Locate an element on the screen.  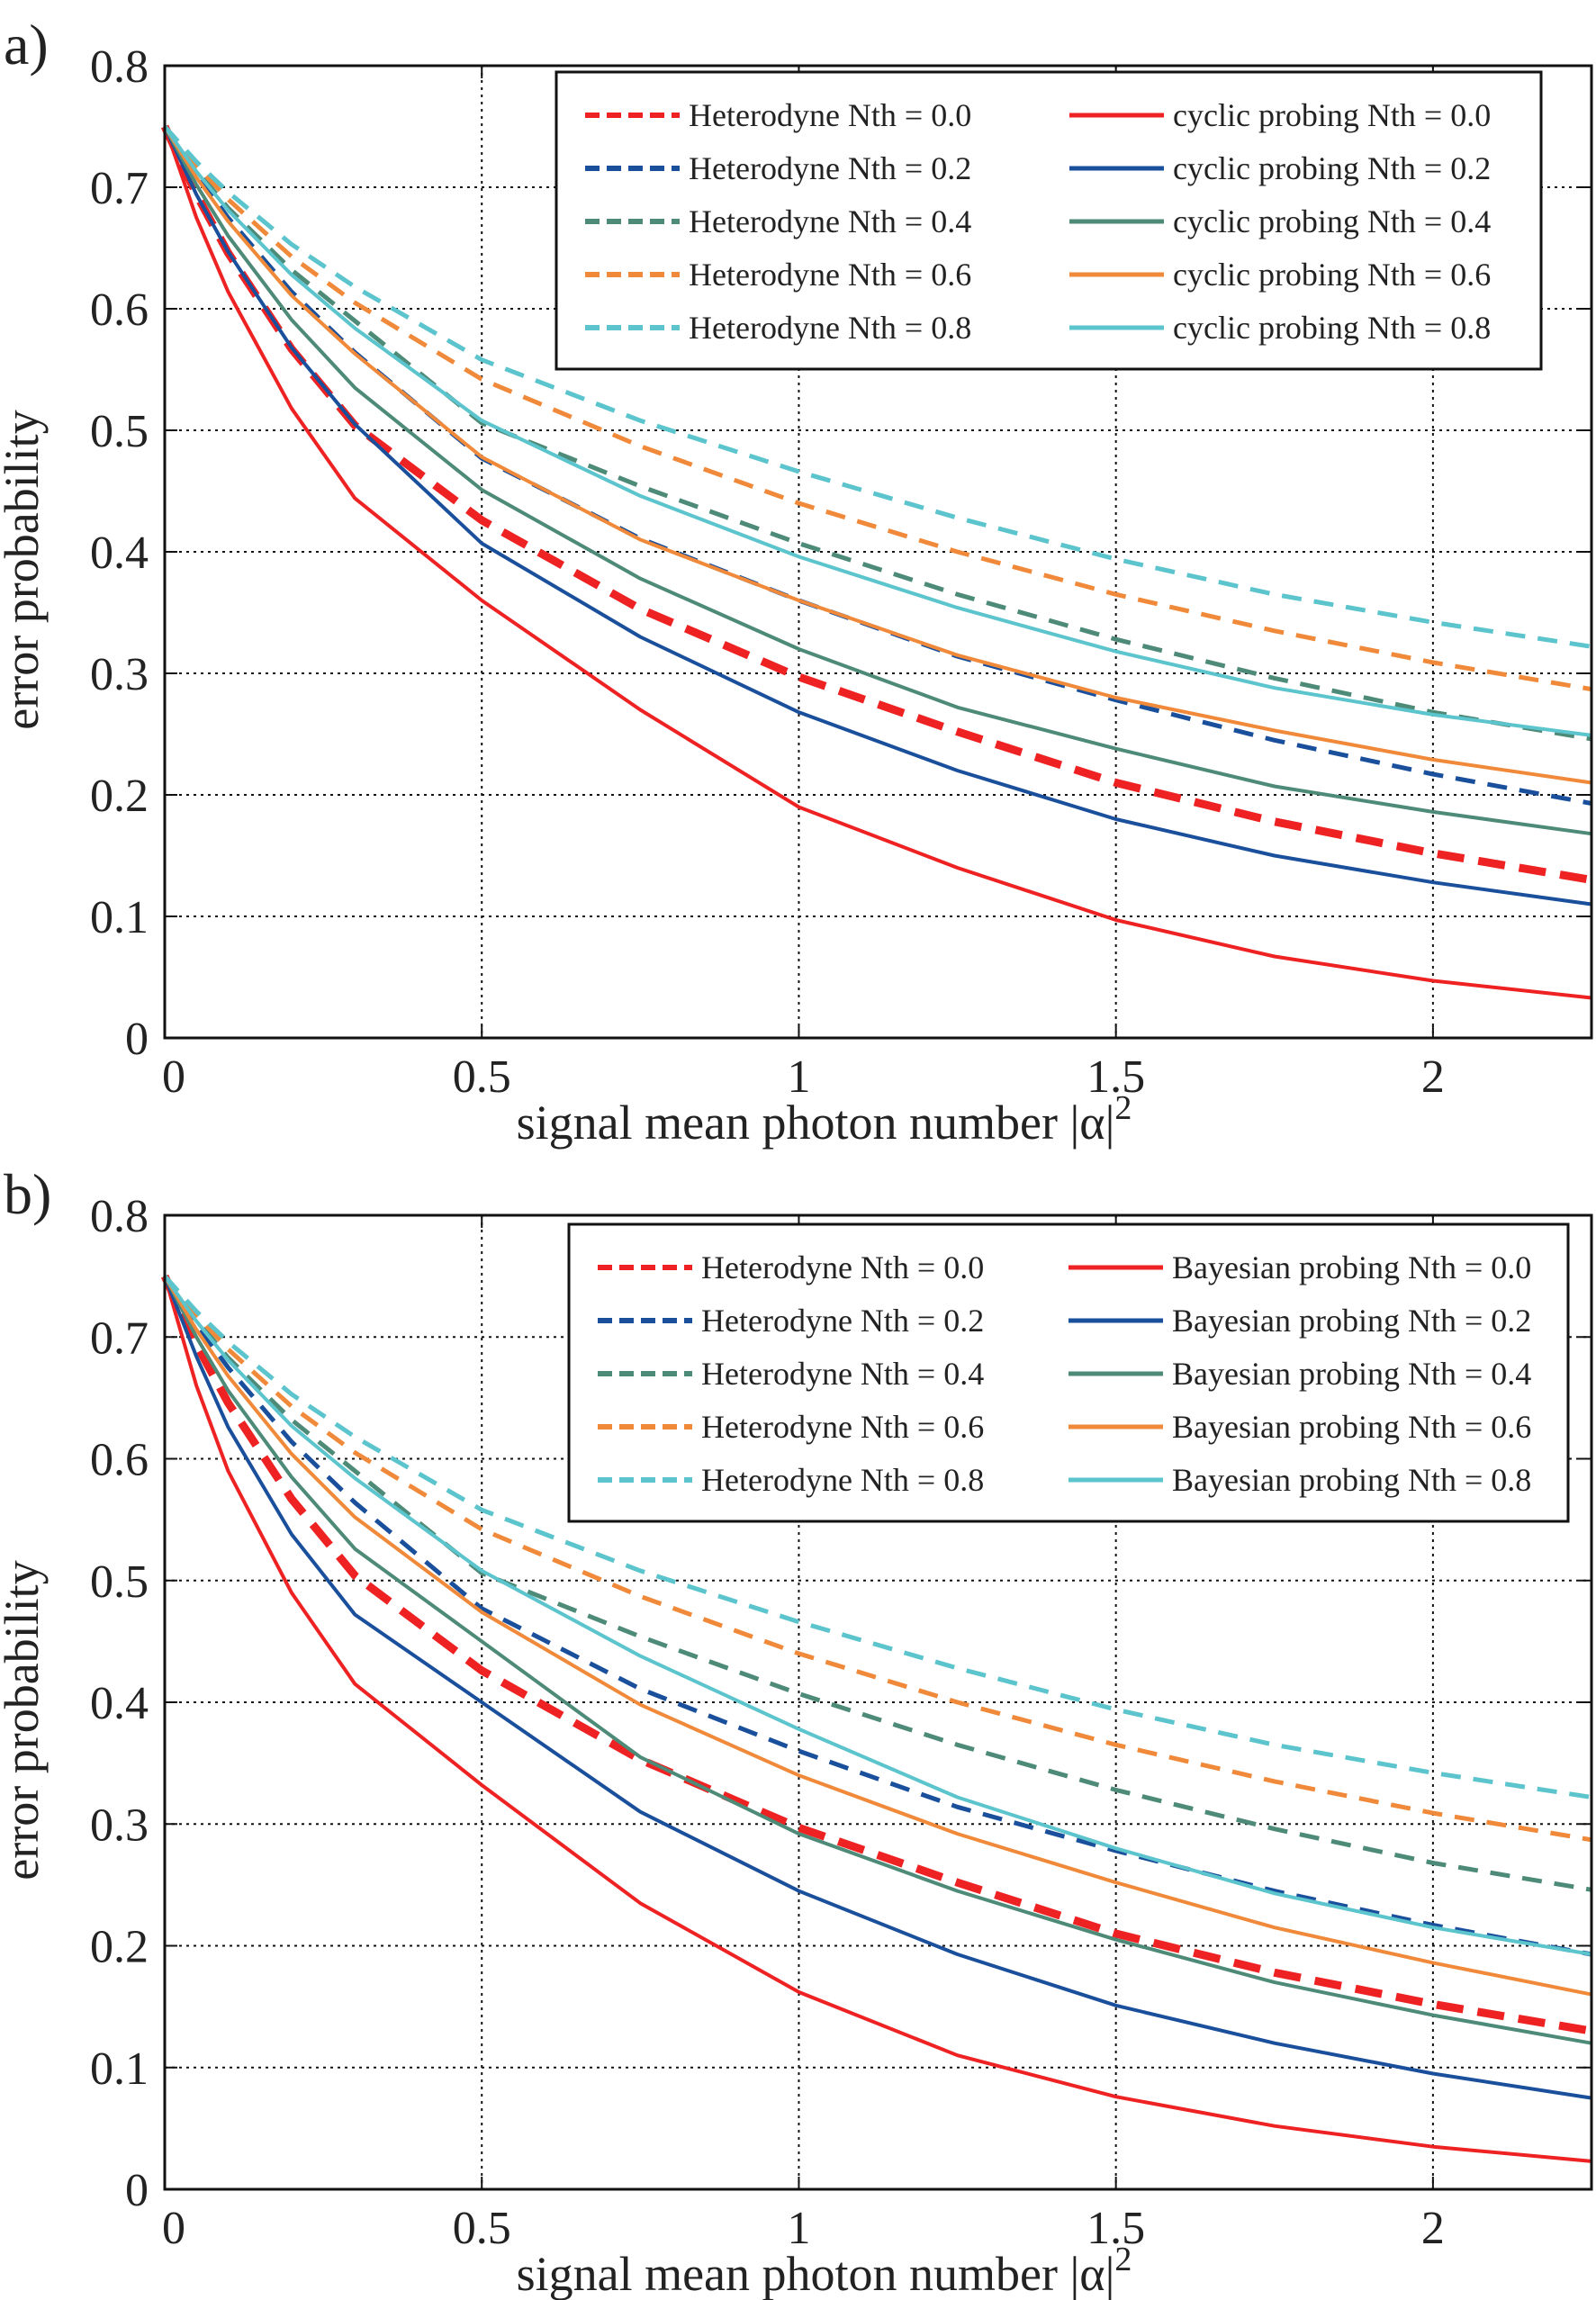
legend-box is located at coordinates (1049, 220).